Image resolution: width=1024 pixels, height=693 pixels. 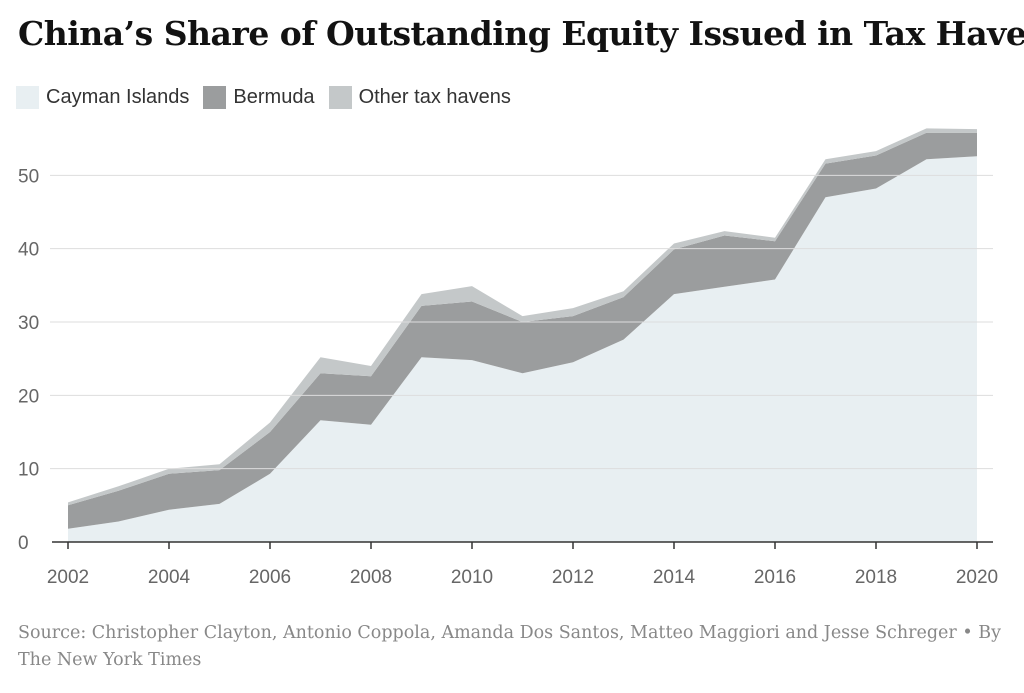 I want to click on legend-swatch-cayman-islands, so click(x=27, y=97).